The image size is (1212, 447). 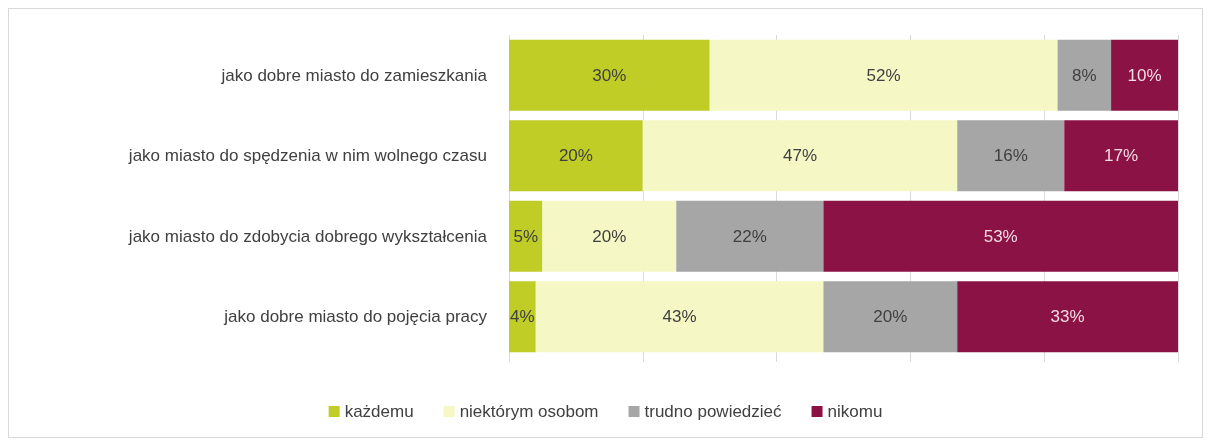 I want to click on y-tick-label: jako dobre miasto do pojęcia pracy, so click(x=355, y=317).